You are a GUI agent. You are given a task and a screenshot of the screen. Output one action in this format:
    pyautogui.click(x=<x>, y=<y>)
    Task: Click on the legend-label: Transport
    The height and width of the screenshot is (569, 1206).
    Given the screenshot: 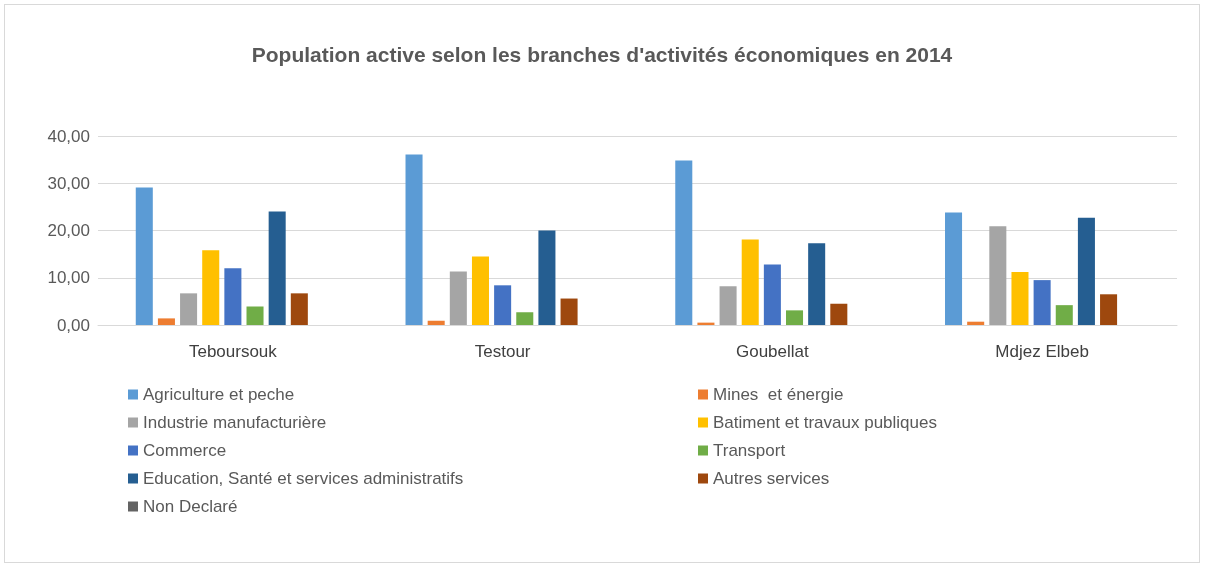 What is the action you would take?
    pyautogui.click(x=749, y=450)
    